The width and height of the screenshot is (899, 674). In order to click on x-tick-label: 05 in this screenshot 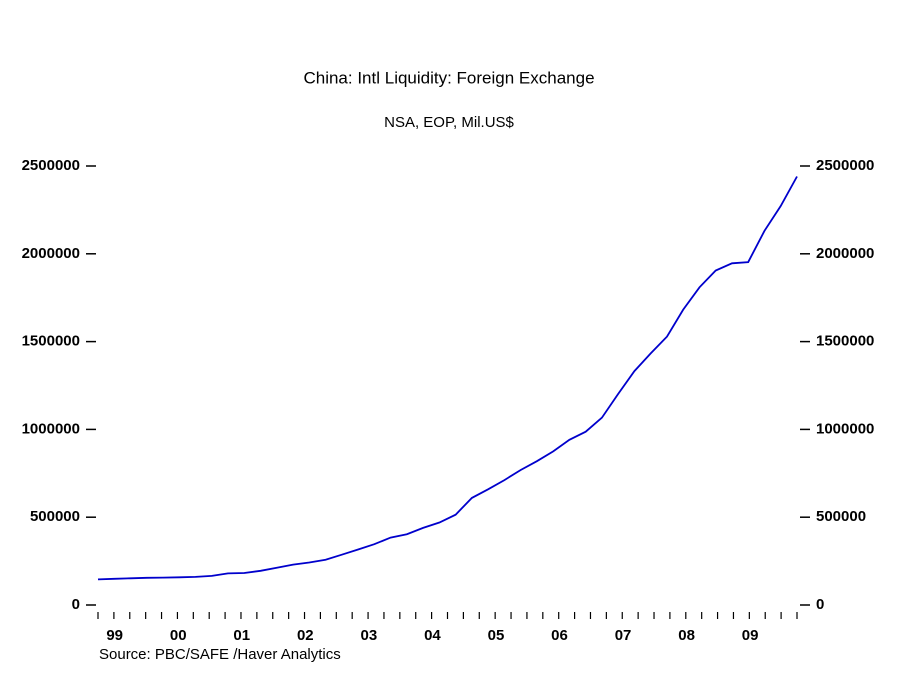, I will do `click(496, 635)`.